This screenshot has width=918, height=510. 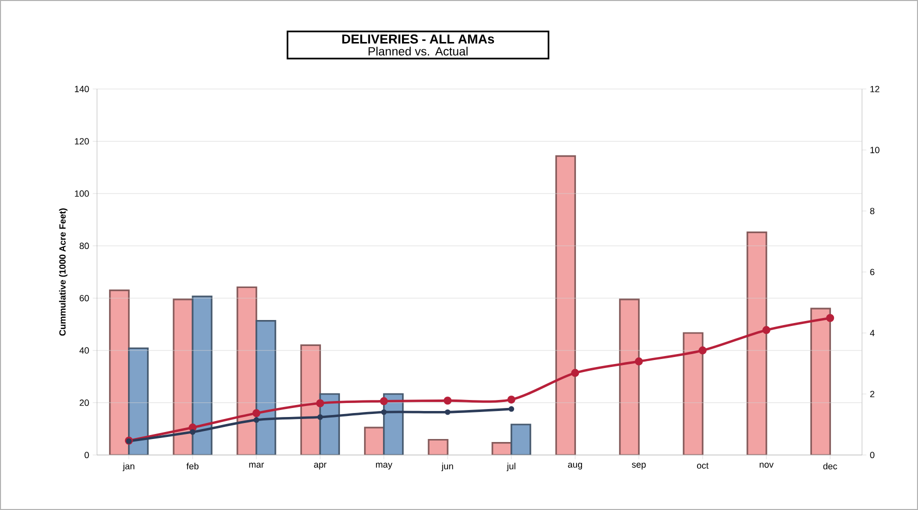 What do you see at coordinates (875, 89) in the screenshot?
I see `y2-tick-label: 12` at bounding box center [875, 89].